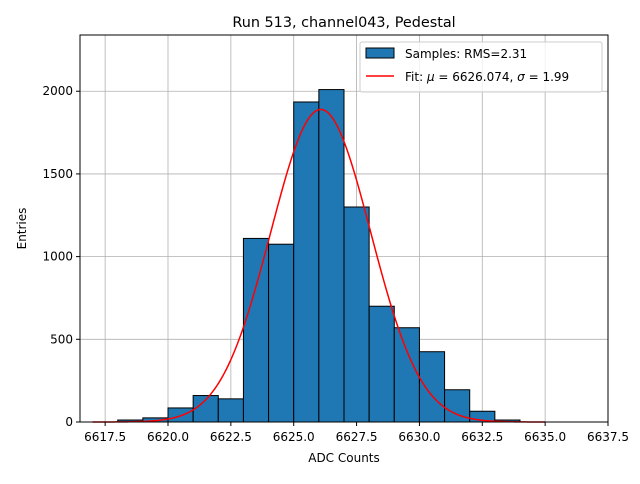 Image resolution: width=640 pixels, height=484 pixels. What do you see at coordinates (430, 77) in the screenshot?
I see `legend-fit-mu-symbol: μ` at bounding box center [430, 77].